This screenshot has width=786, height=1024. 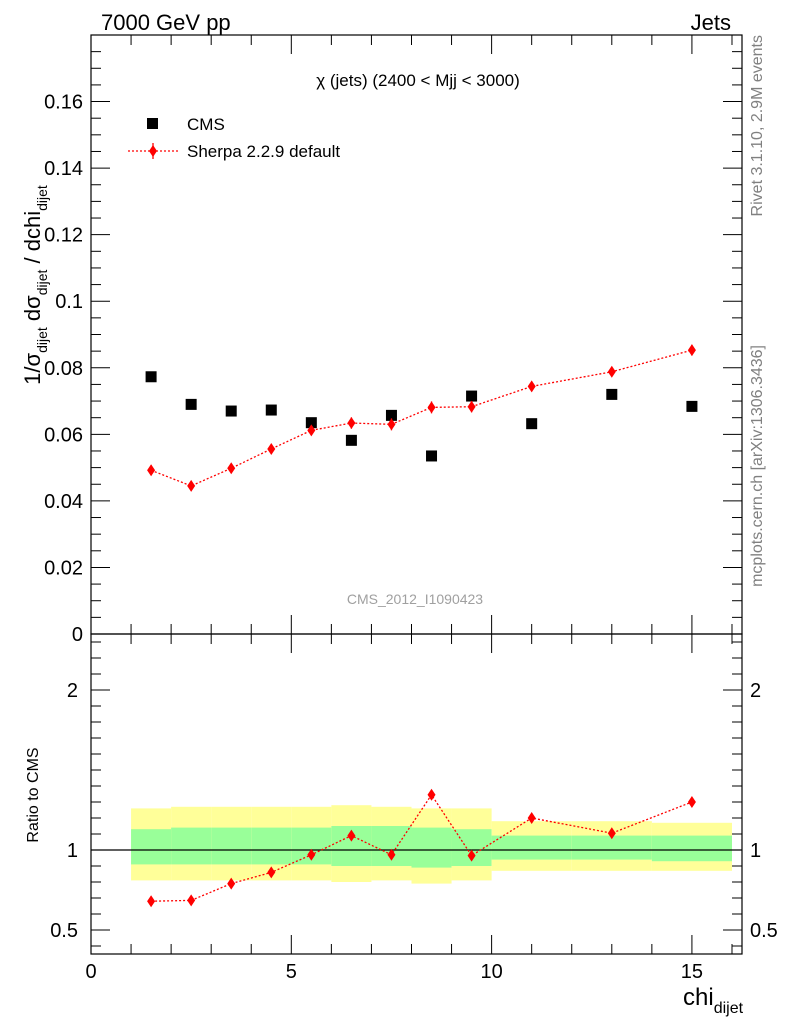 What do you see at coordinates (263, 151) in the screenshot?
I see `legend-sherpa-label: Sherpa 2.2.9 default` at bounding box center [263, 151].